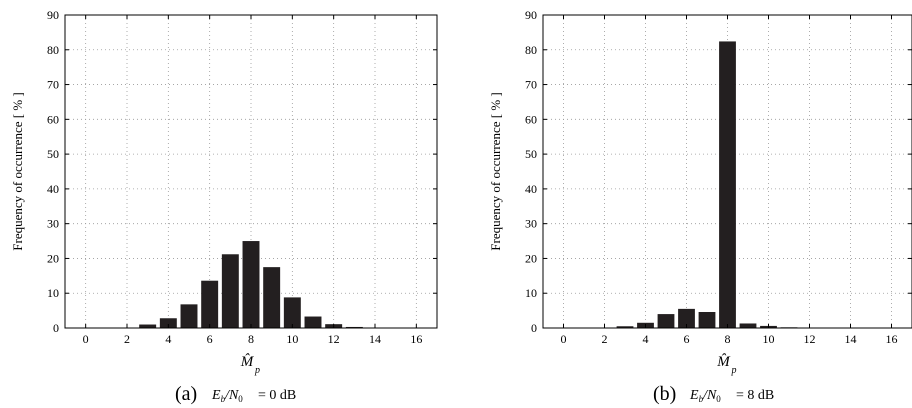 The image size is (912, 408). I want to click on caption-condition: = 0 dB, so click(277, 395).